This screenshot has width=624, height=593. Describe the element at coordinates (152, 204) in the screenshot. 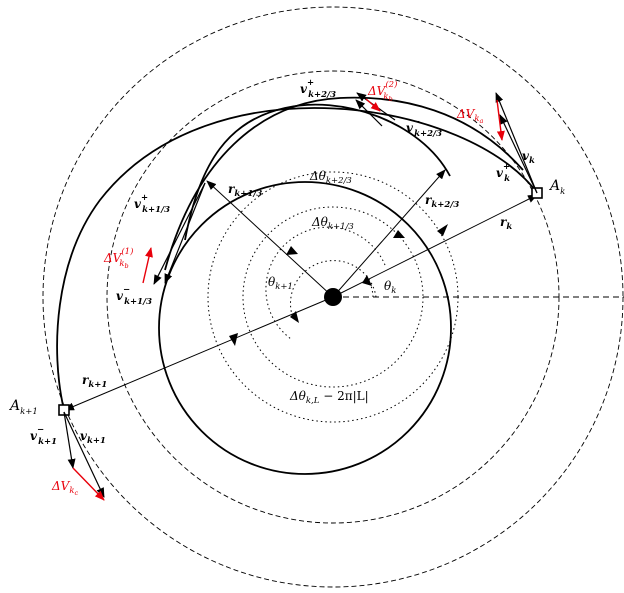

I see `label-v-k13-plus: v+ k+1/3` at that location.